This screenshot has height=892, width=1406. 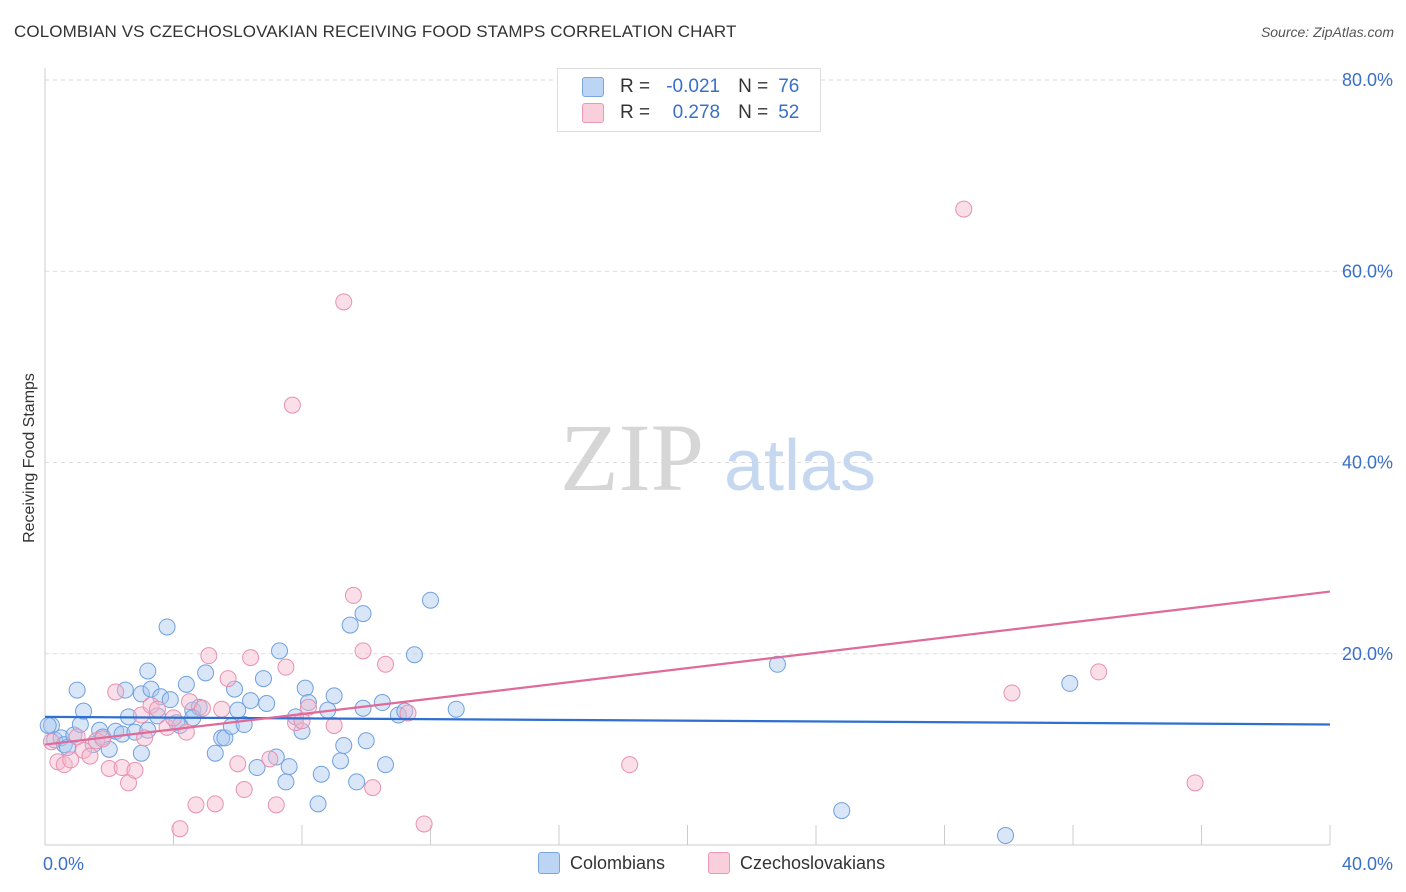 I want to click on watermark-atlas: atlas, so click(x=800, y=466).